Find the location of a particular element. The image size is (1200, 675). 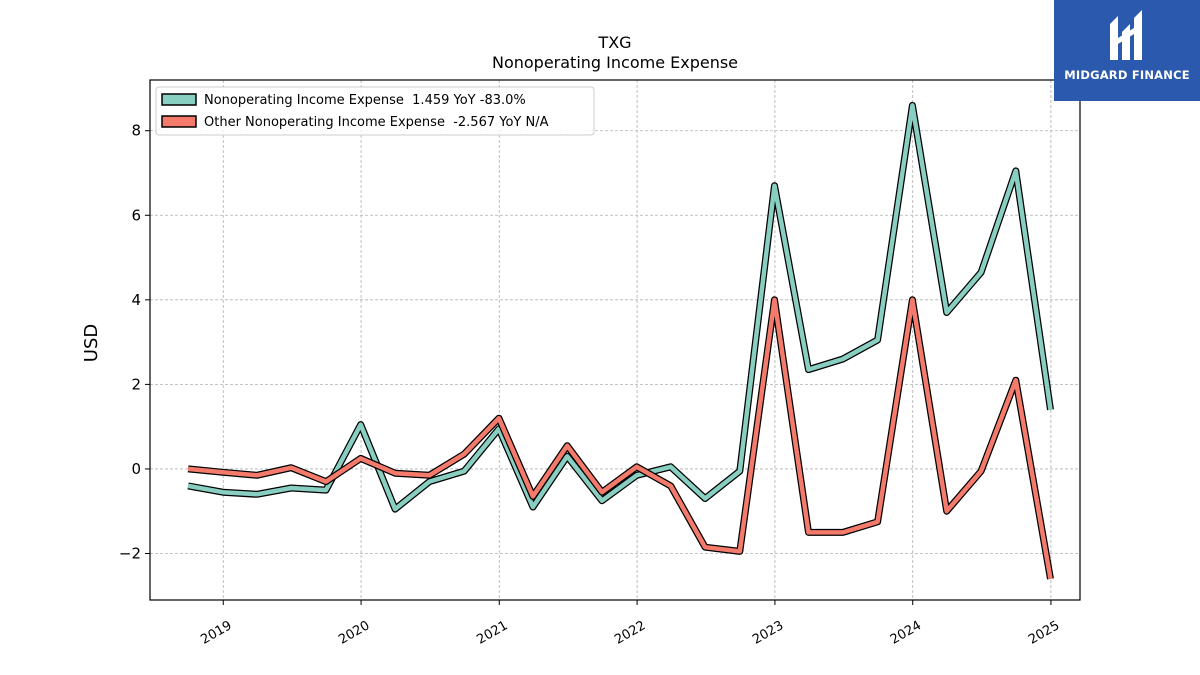

legend-swatch-nonoperating is located at coordinates (179, 99).